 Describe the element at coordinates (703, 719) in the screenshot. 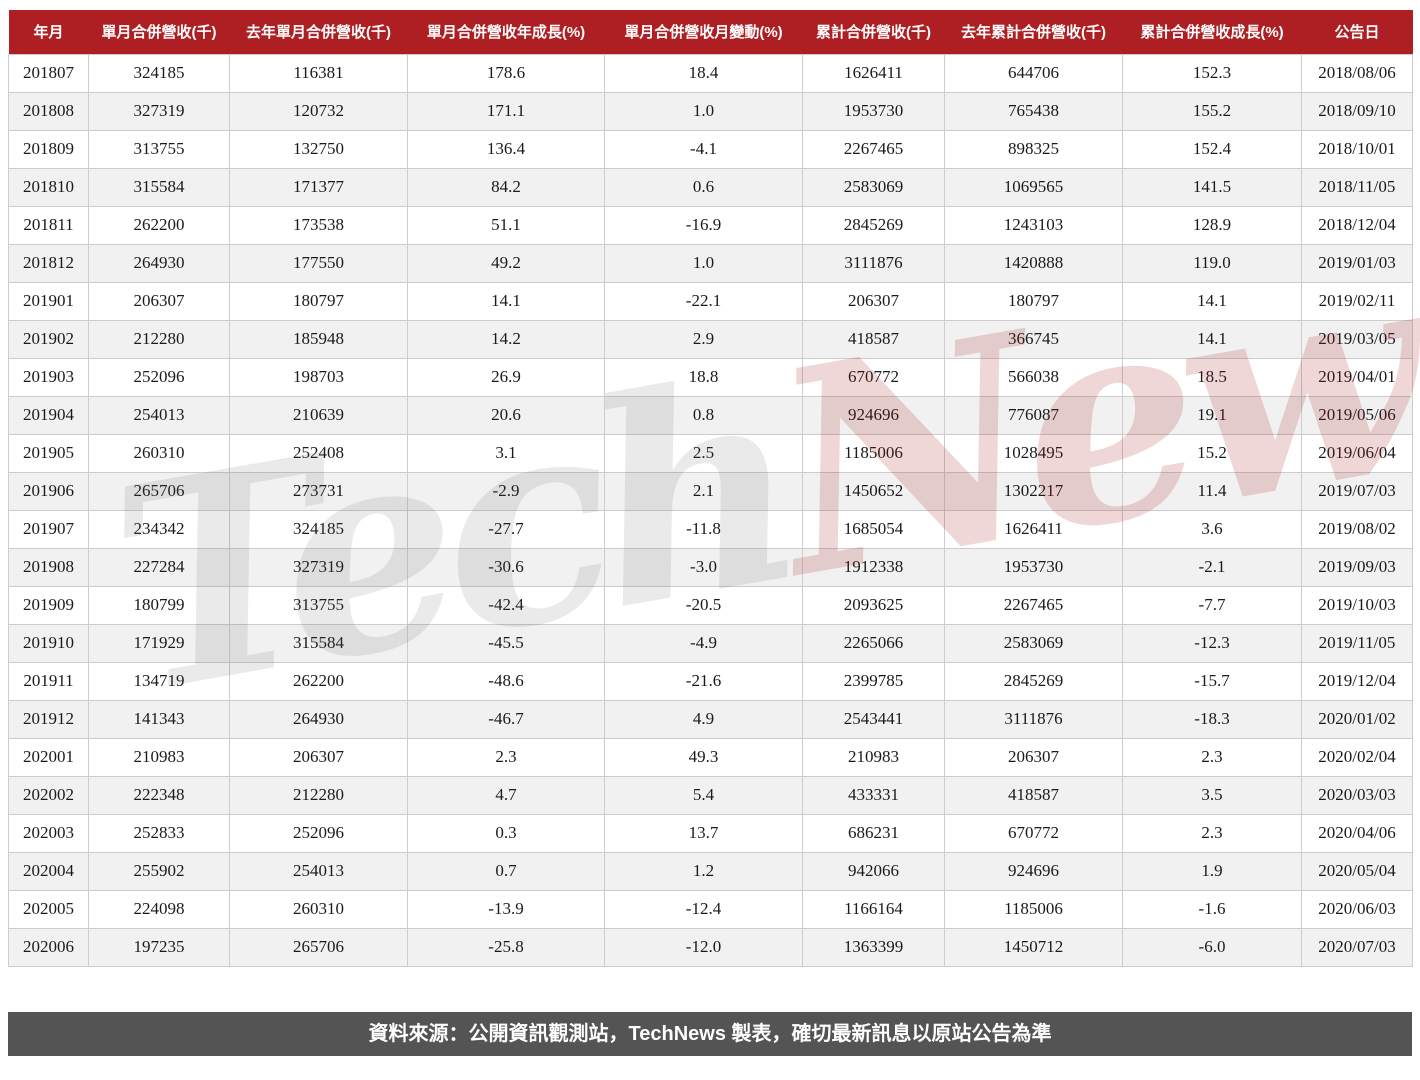

I see `table-cell: 4.9` at that location.